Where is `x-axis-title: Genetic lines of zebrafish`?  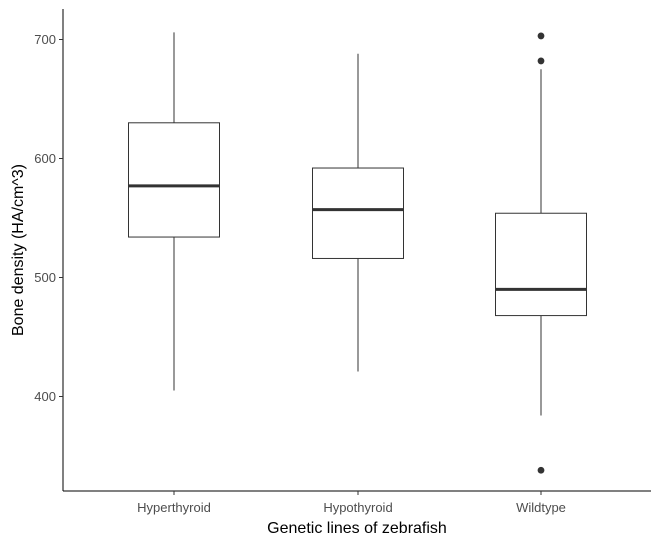 x-axis-title: Genetic lines of zebrafish is located at coordinates (357, 528).